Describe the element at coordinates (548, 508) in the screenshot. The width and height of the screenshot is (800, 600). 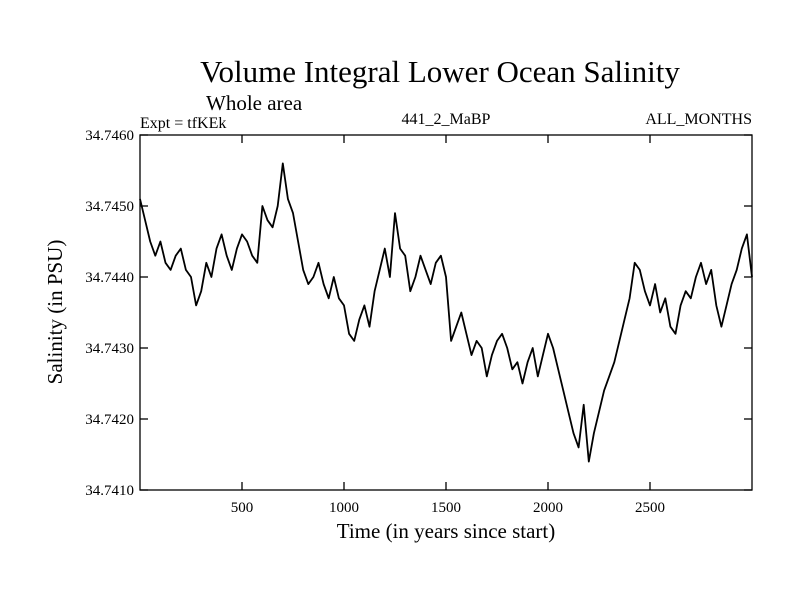
I see `x-tick-label: 2000` at that location.